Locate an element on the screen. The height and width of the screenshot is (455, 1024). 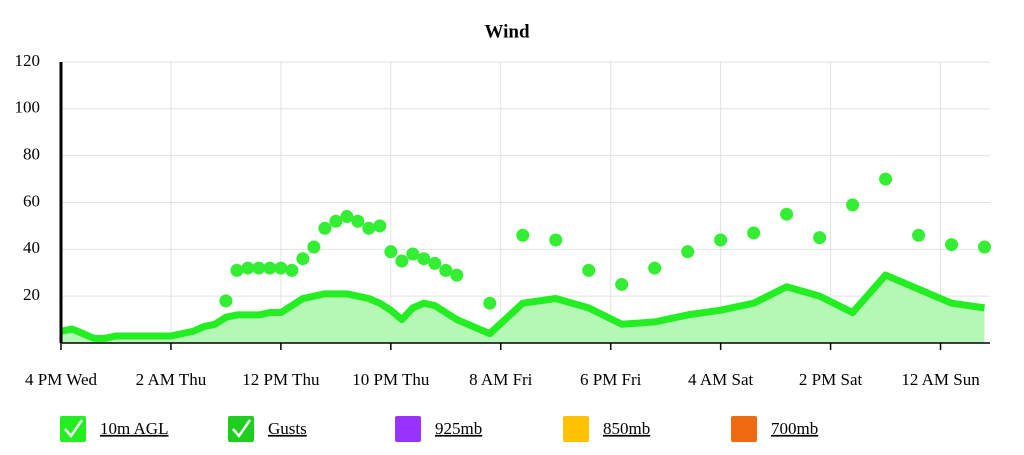
legend-item: 700mb is located at coordinates (774, 429).